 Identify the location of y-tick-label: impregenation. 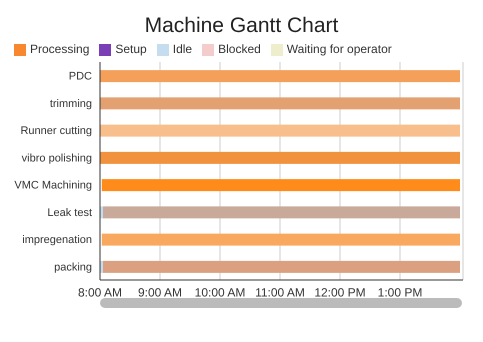
(57, 240).